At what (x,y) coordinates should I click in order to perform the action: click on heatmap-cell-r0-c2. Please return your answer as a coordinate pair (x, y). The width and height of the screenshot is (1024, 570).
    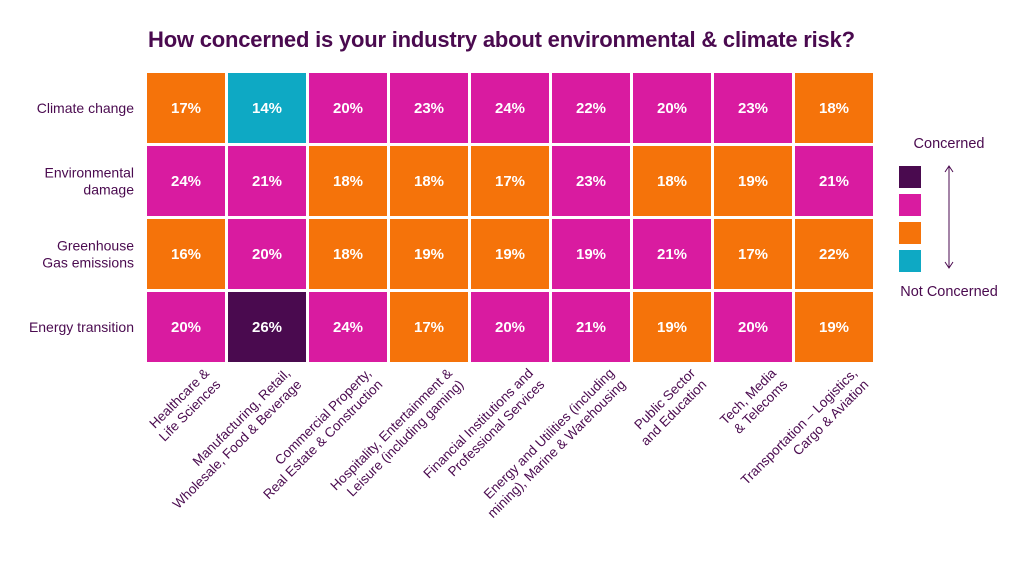
    Looking at the image, I should click on (348, 108).